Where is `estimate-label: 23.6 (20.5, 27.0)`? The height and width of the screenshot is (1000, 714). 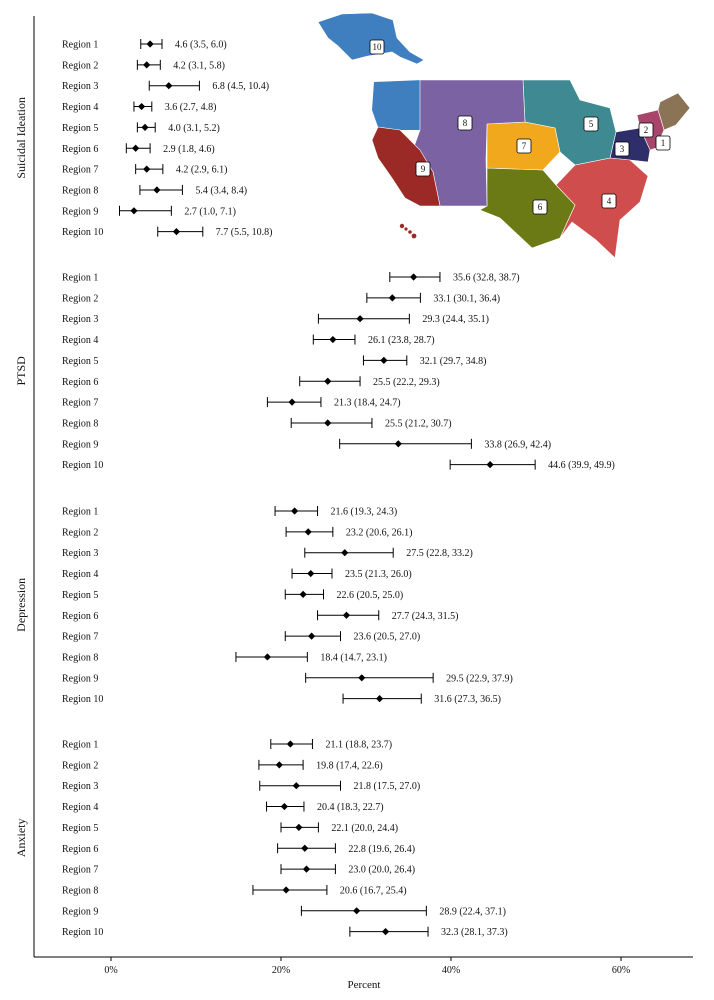 estimate-label: 23.6 (20.5, 27.0) is located at coordinates (387, 637).